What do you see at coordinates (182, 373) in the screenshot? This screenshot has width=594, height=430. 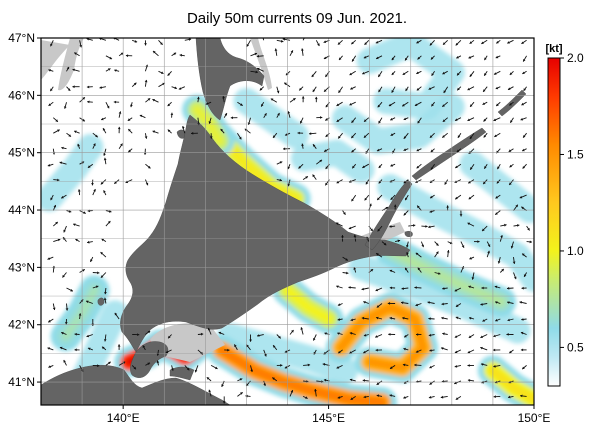 I see `land-shimokita` at bounding box center [182, 373].